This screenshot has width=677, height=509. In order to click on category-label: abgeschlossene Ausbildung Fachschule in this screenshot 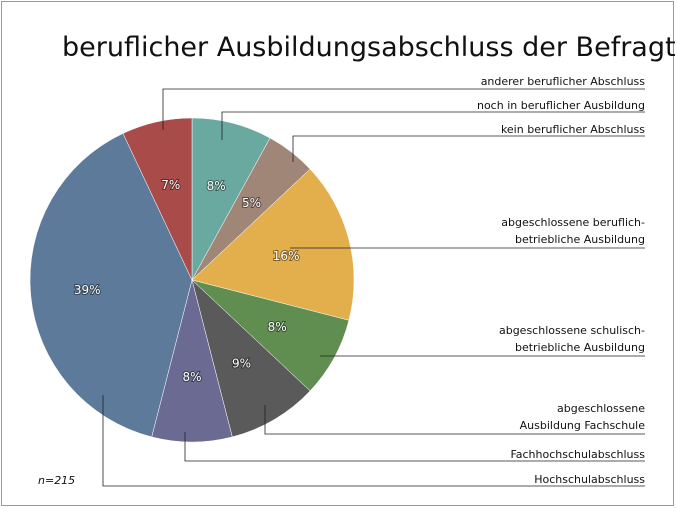, I will do `click(582, 417)`.